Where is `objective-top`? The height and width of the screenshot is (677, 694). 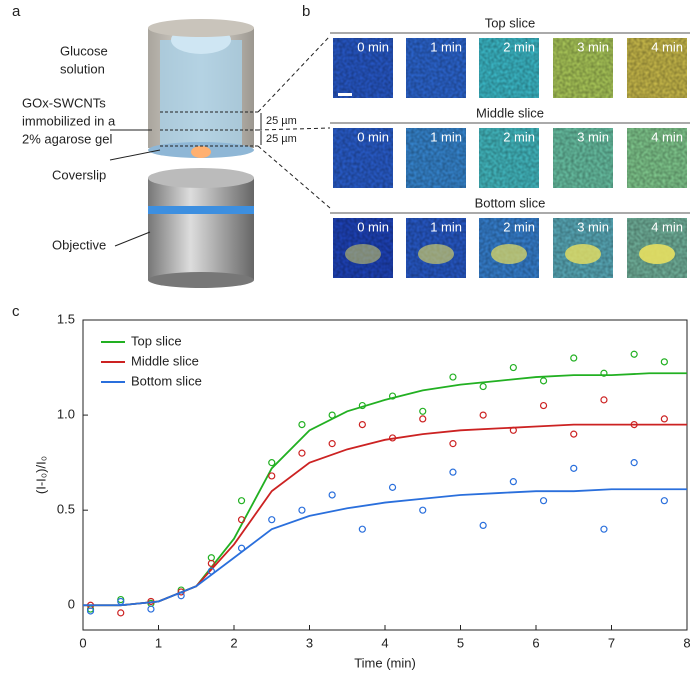 objective-top is located at coordinates (201, 178).